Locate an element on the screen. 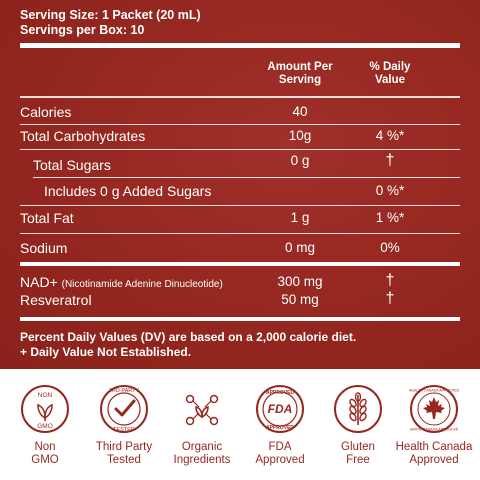 The width and height of the screenshot is (480, 480). fda-approved-icon: APPROVED FDA APPROVED is located at coordinates (280, 409).